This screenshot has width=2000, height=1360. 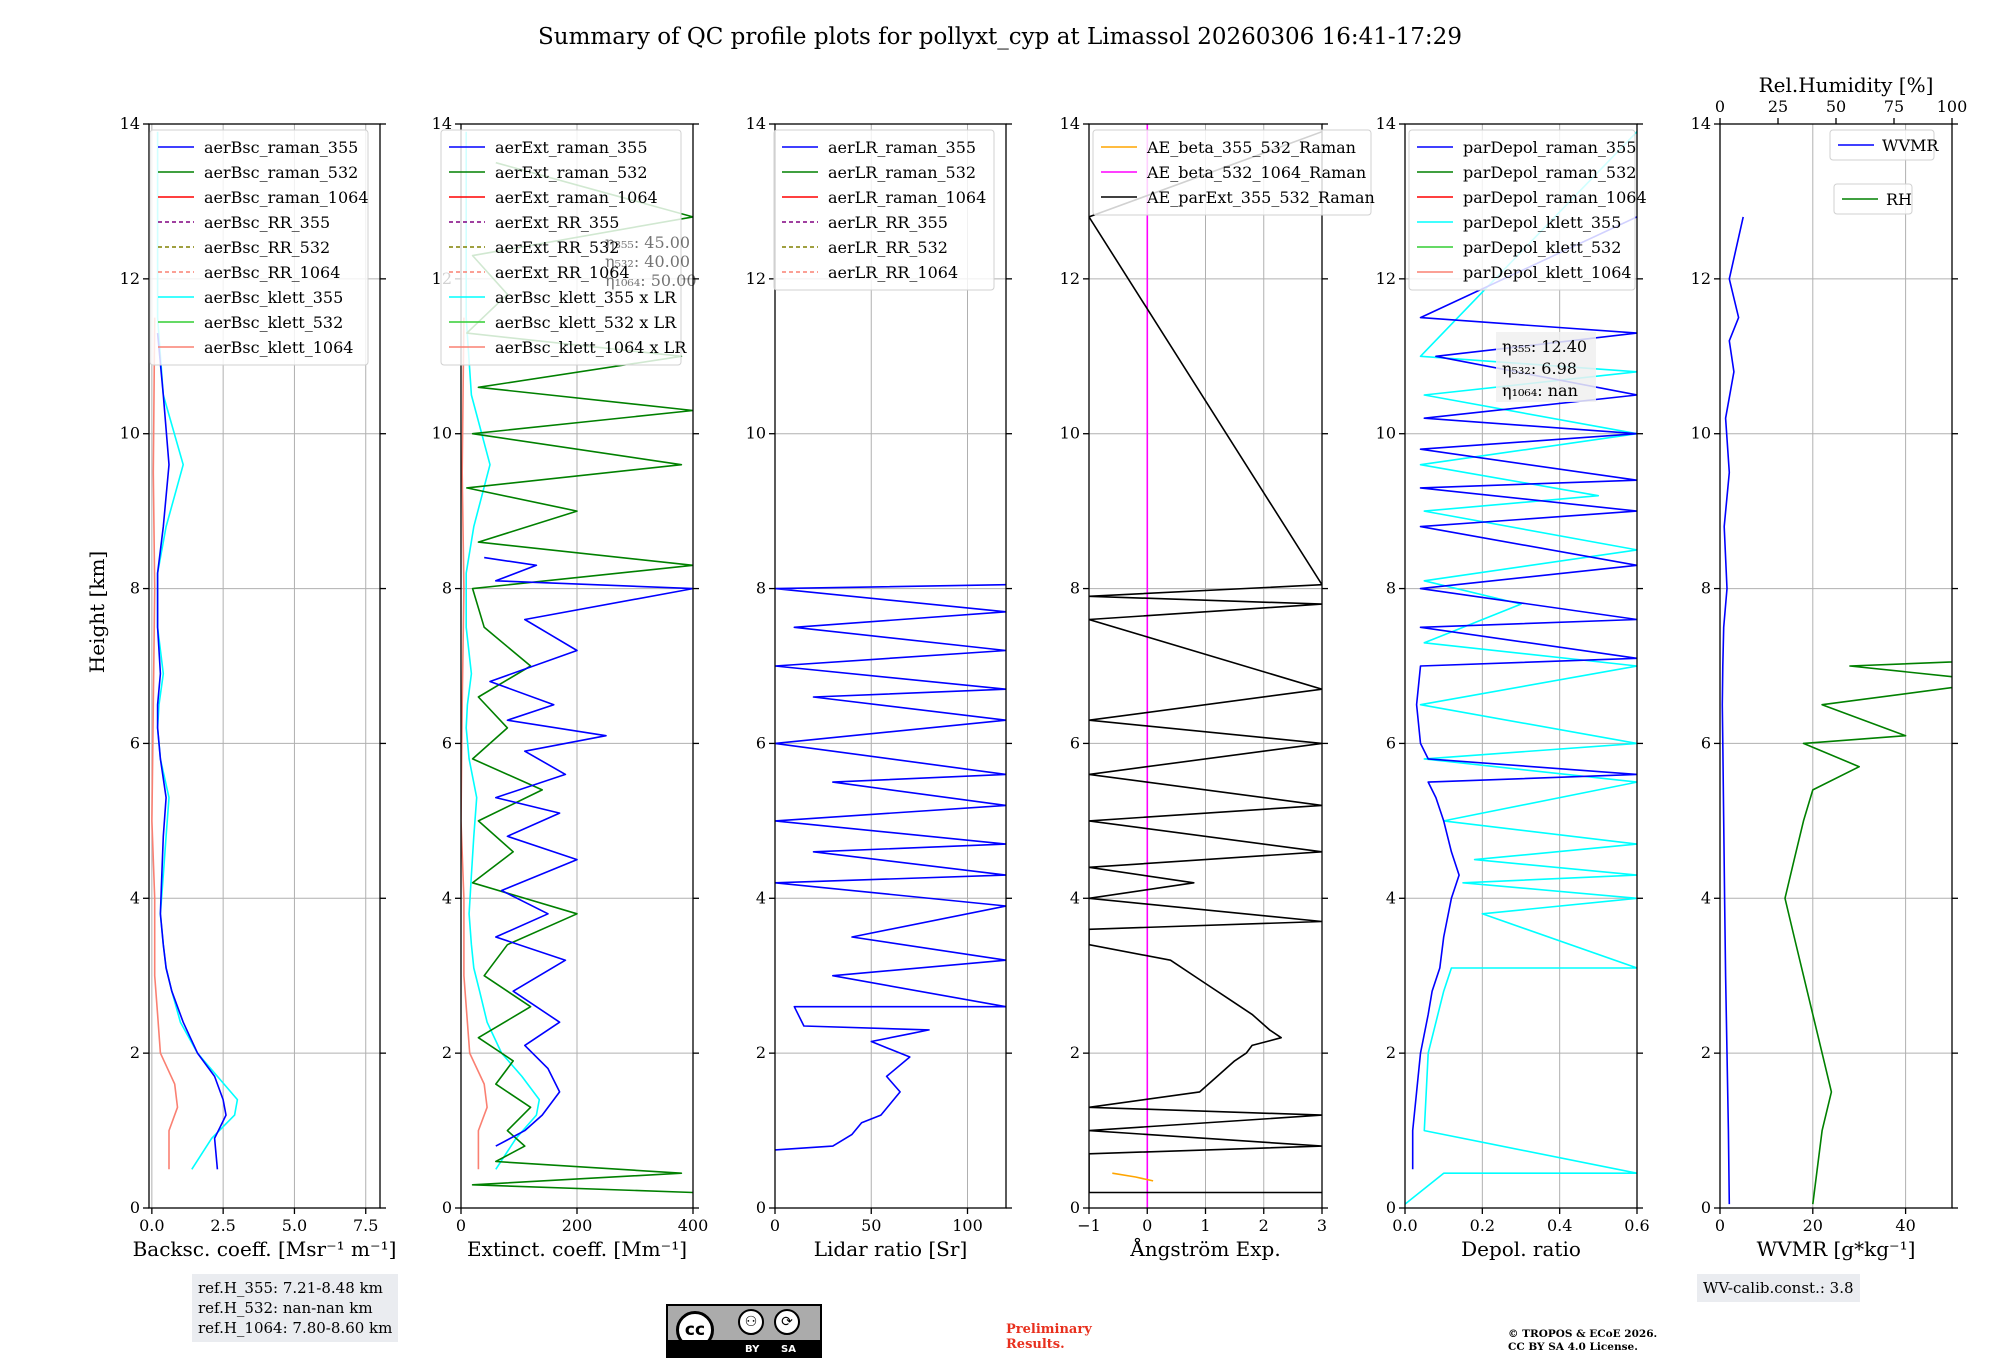 What do you see at coordinates (571, 172) in the screenshot?
I see `legend-label: aerExt_raman_532` at bounding box center [571, 172].